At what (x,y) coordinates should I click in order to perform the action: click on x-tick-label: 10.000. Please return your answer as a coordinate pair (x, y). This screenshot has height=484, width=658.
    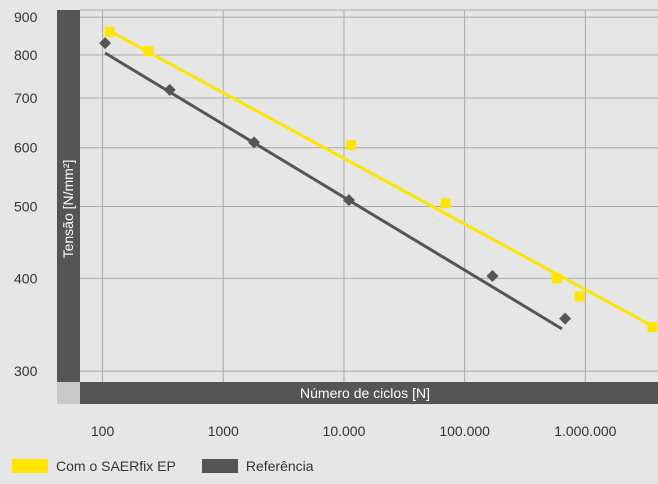
    Looking at the image, I should click on (344, 431).